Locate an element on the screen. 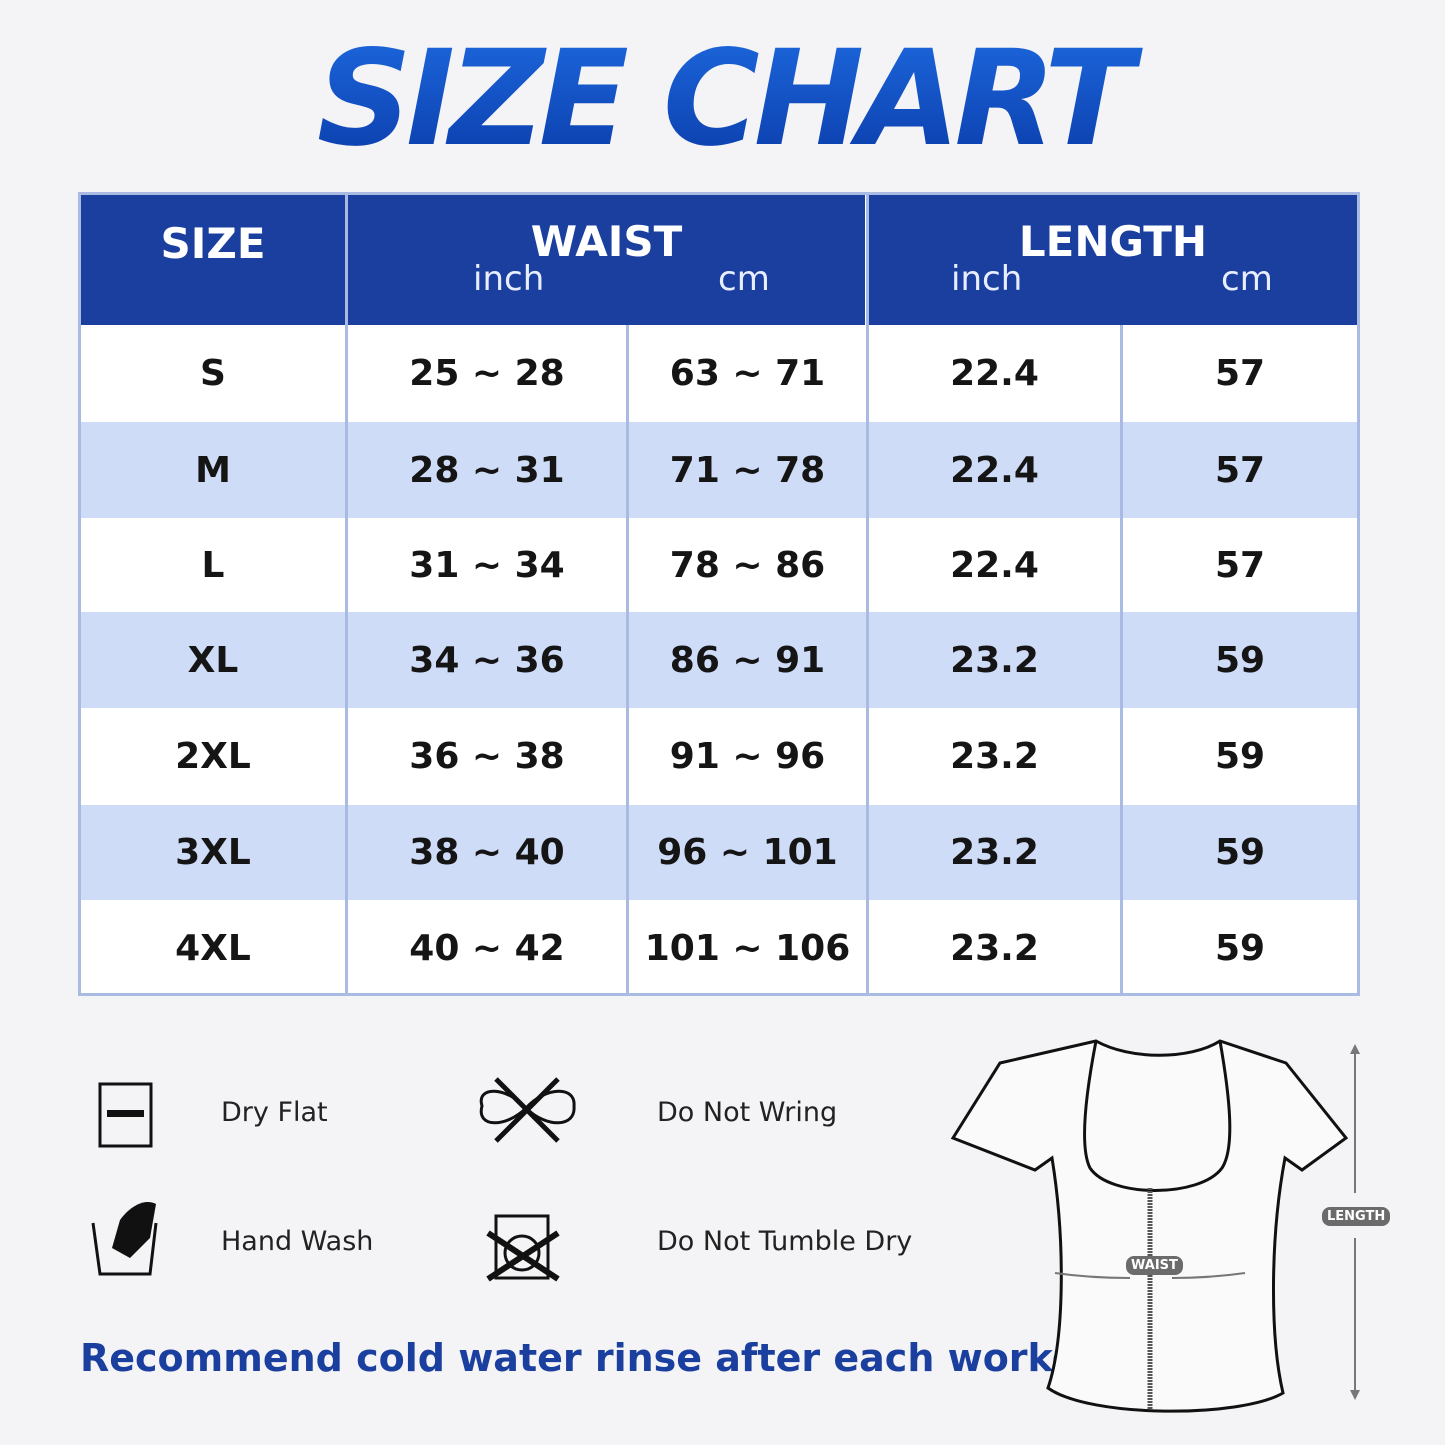 The height and width of the screenshot is (1445, 1445). header-waist: WAIST inch cm is located at coordinates (606, 260).